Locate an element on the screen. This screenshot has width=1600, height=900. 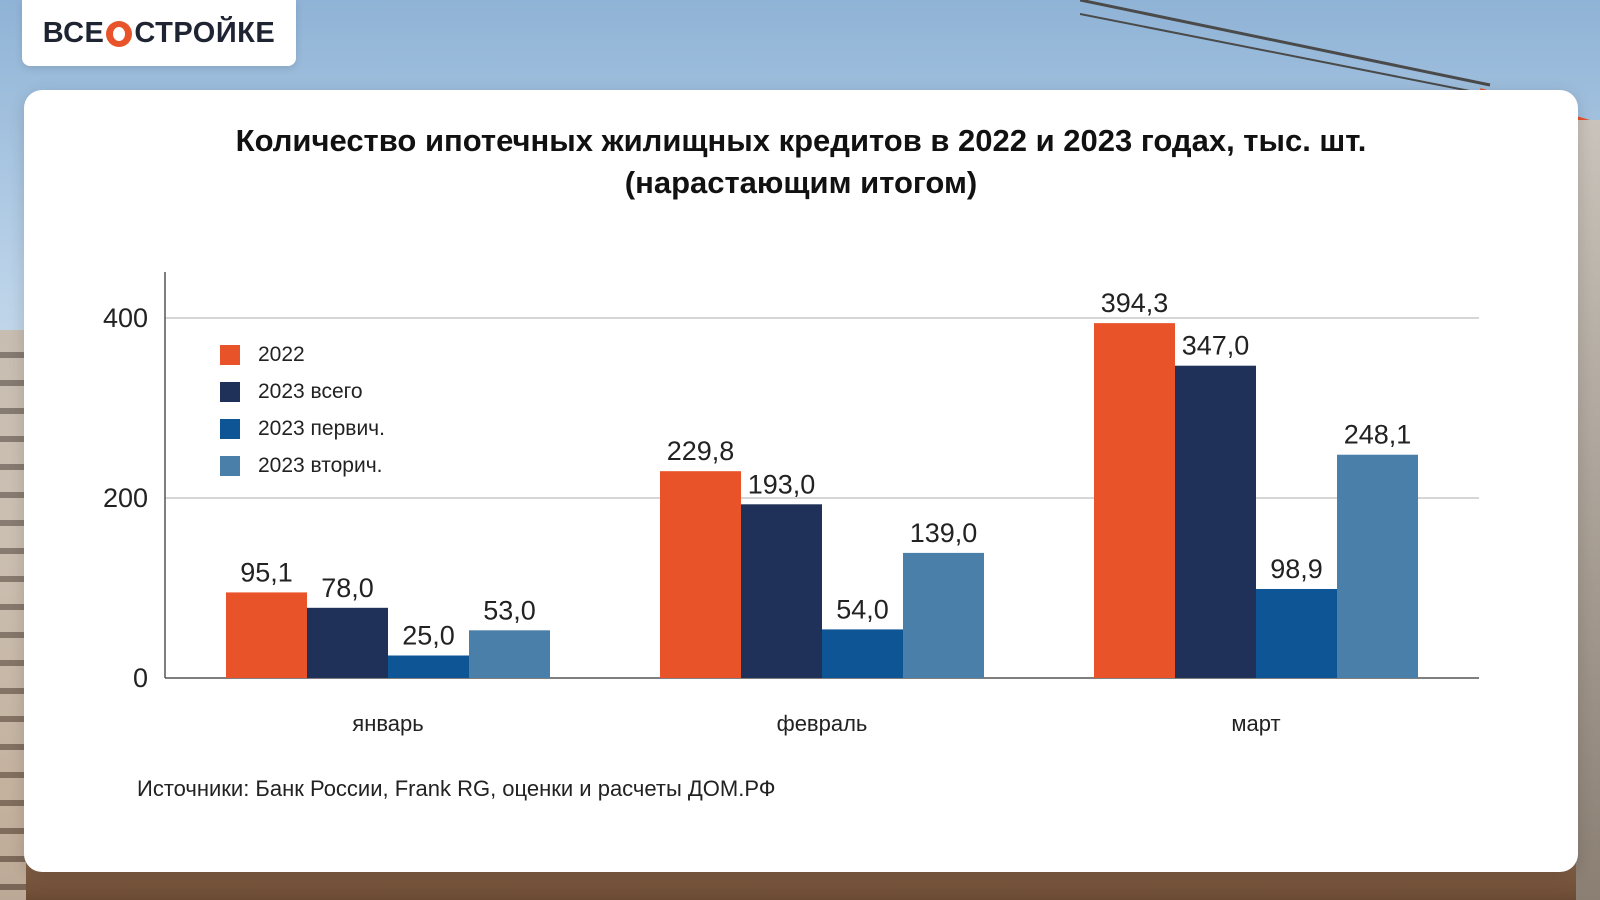
x-category-label-2: март is located at coordinates (1255, 723).